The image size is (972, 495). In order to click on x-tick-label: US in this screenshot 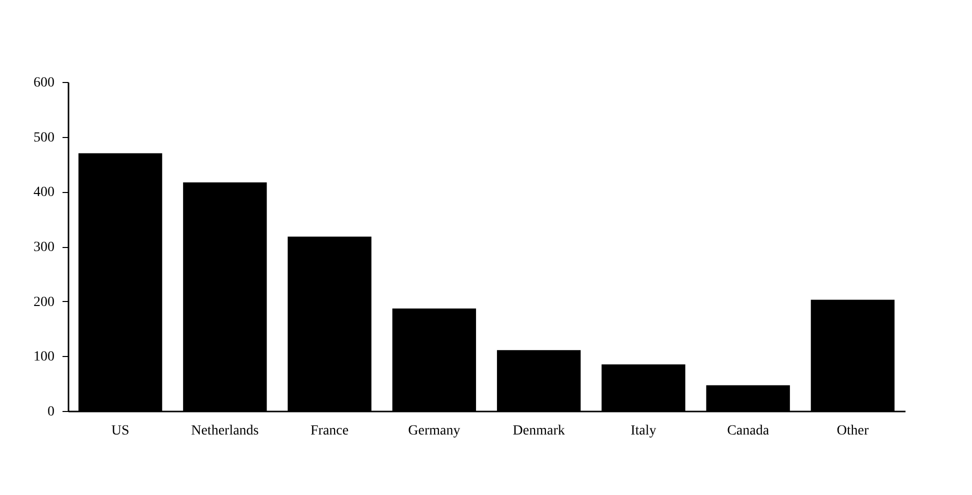, I will do `click(120, 431)`.